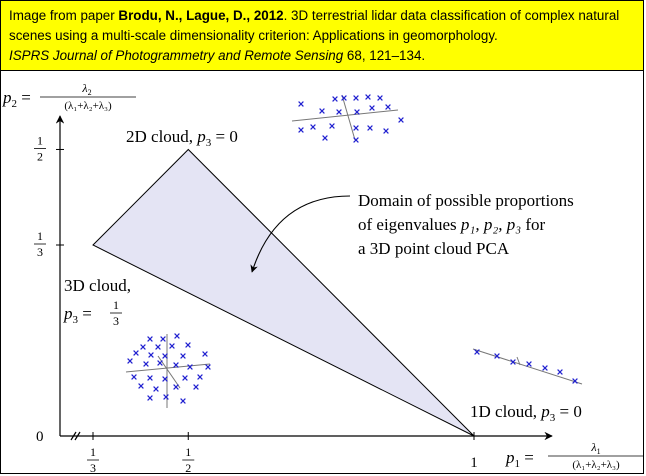  I want to click on axis-break-icon, so click(75, 436).